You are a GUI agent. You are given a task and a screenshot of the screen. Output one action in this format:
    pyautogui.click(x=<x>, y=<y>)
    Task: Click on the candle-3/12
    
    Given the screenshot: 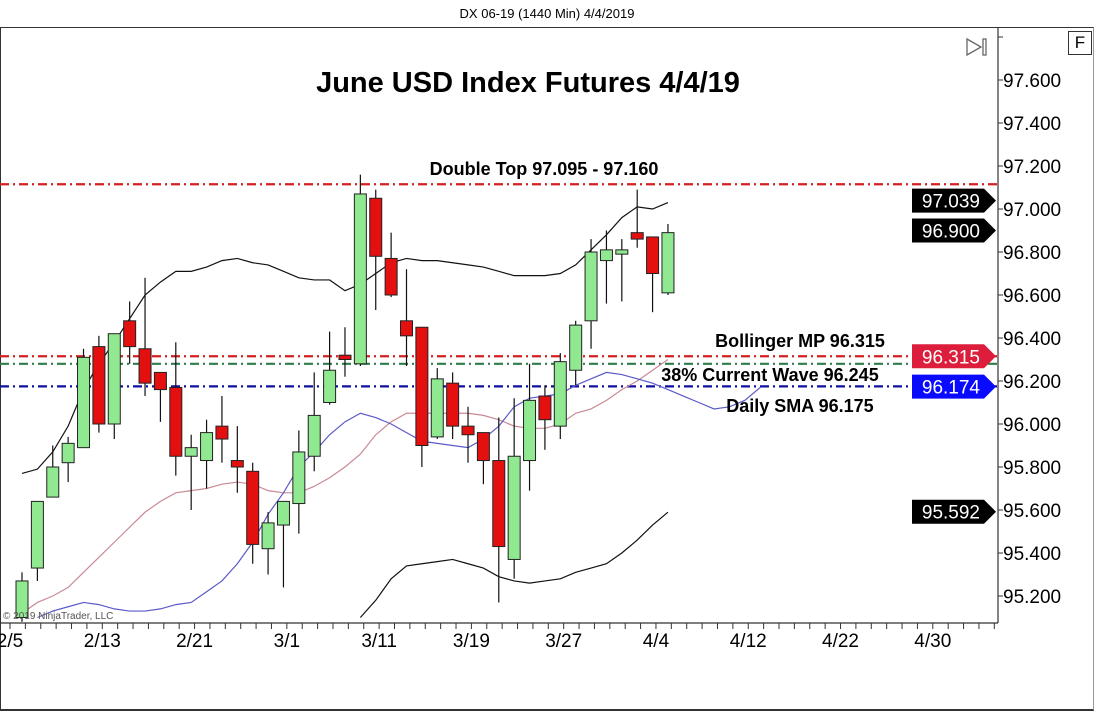 What is the action you would take?
    pyautogui.click(x=406, y=317)
    